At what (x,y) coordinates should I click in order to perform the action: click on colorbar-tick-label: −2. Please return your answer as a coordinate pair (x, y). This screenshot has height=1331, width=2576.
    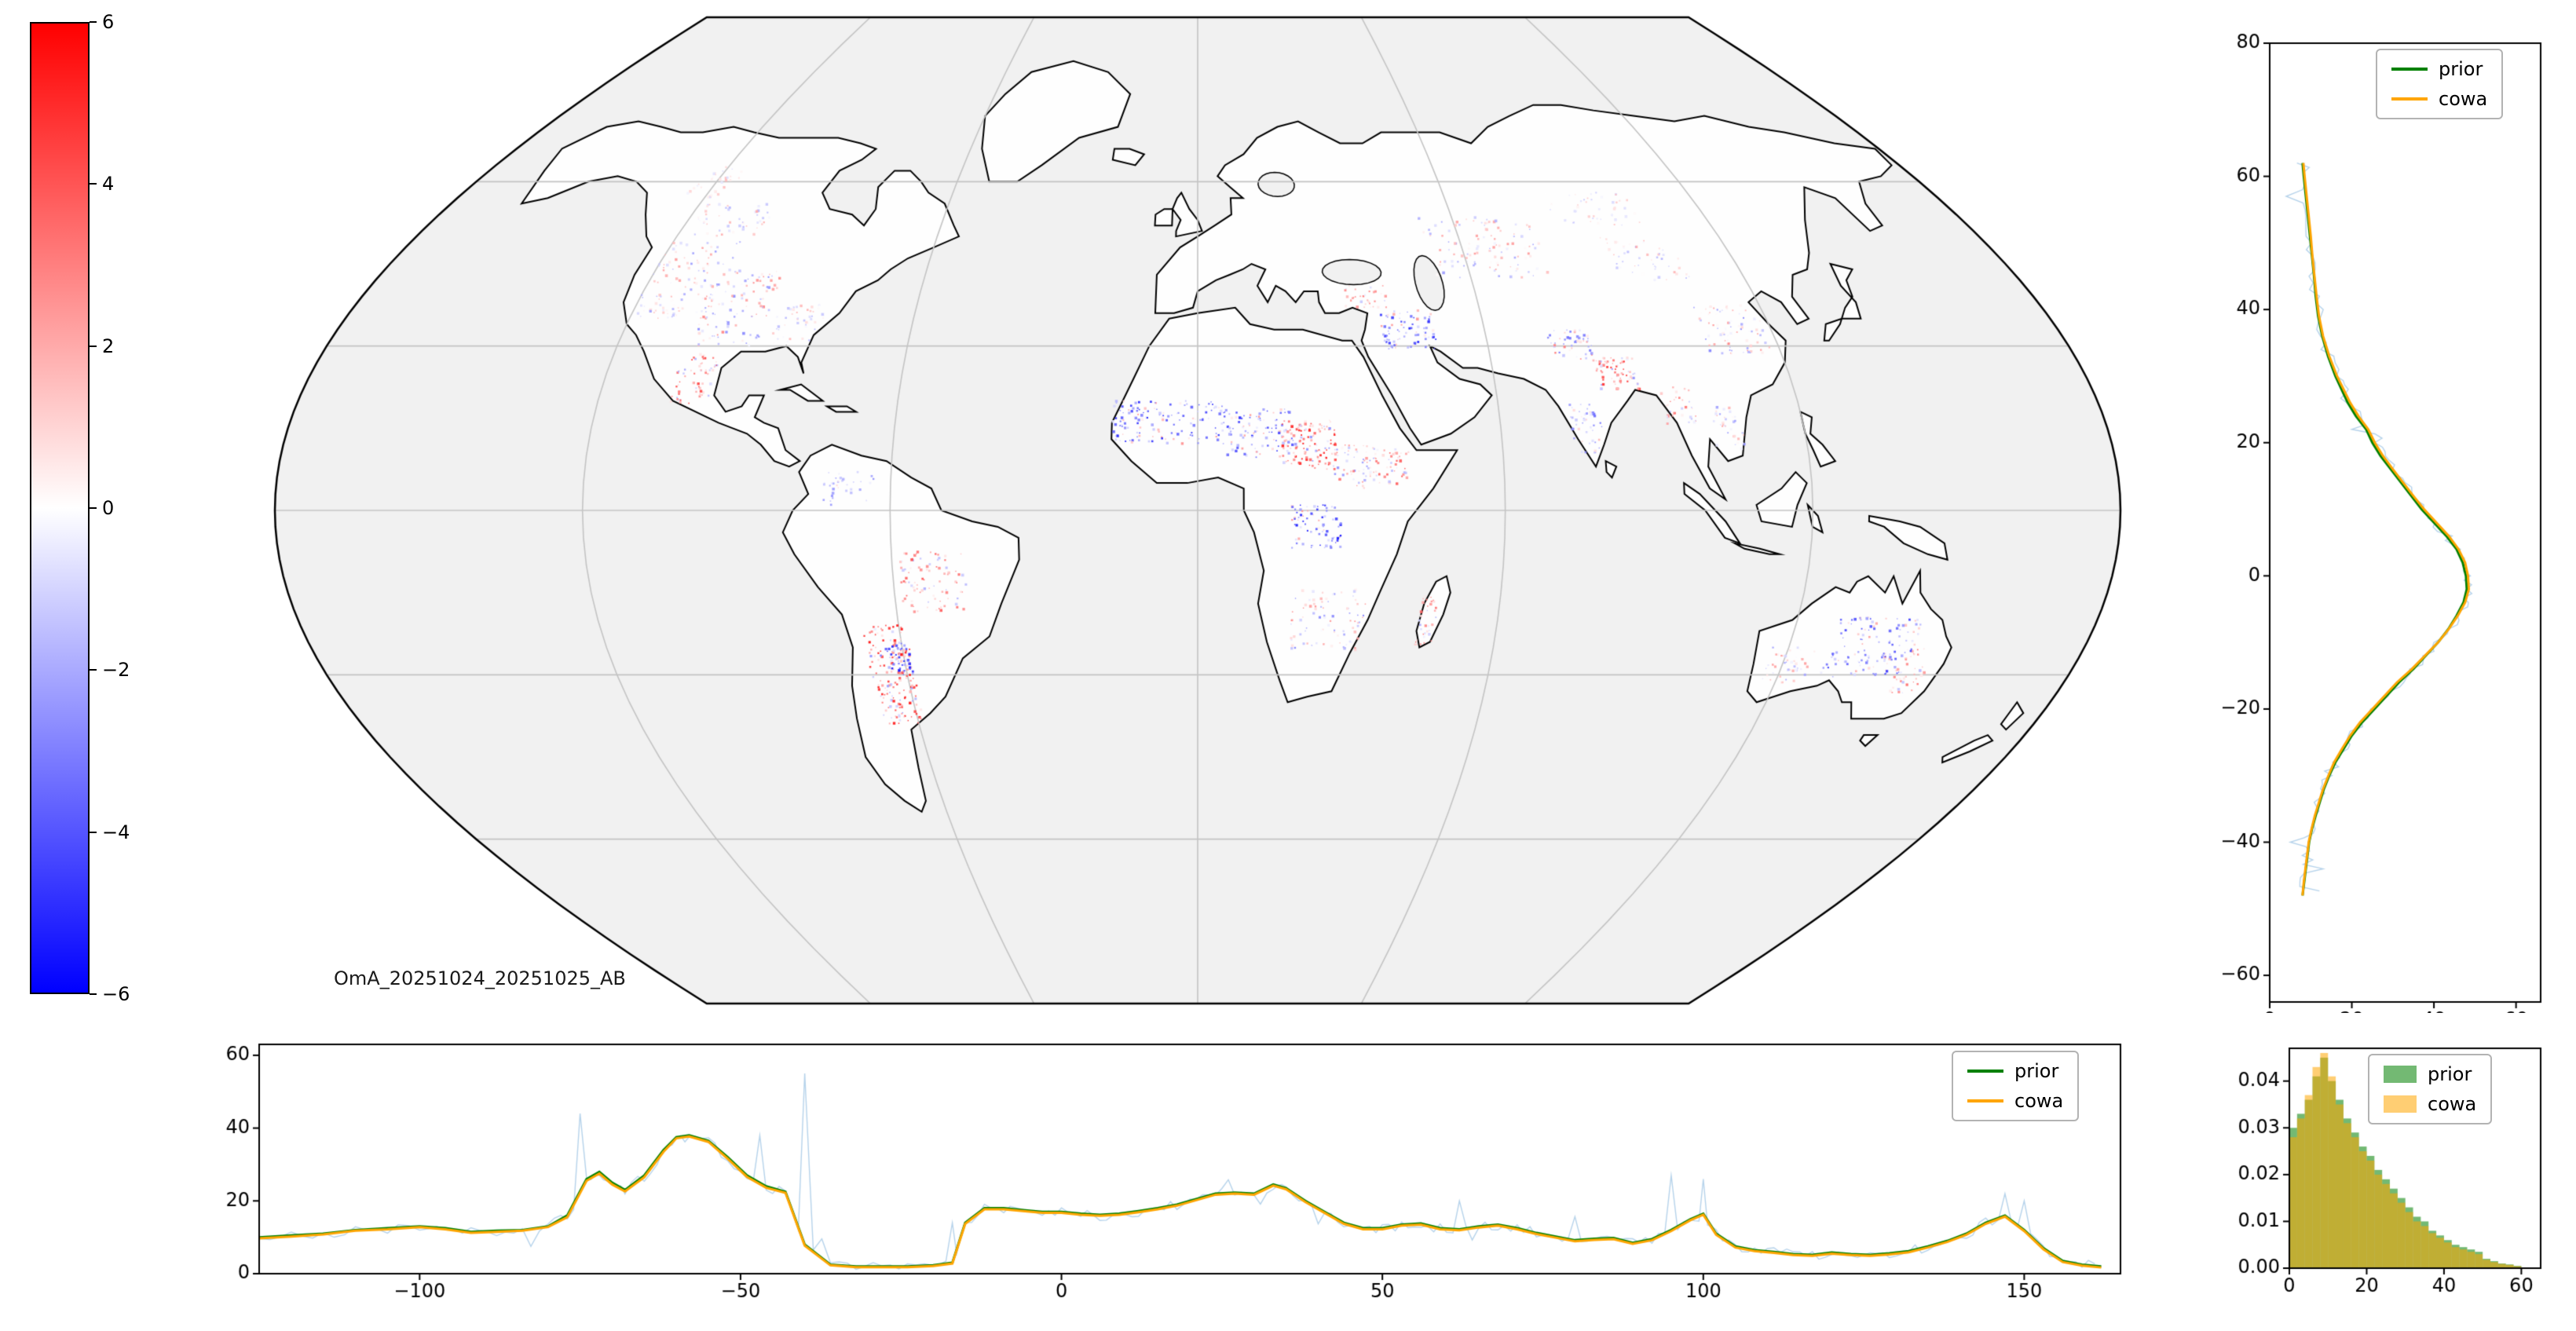
    Looking at the image, I should click on (116, 670).